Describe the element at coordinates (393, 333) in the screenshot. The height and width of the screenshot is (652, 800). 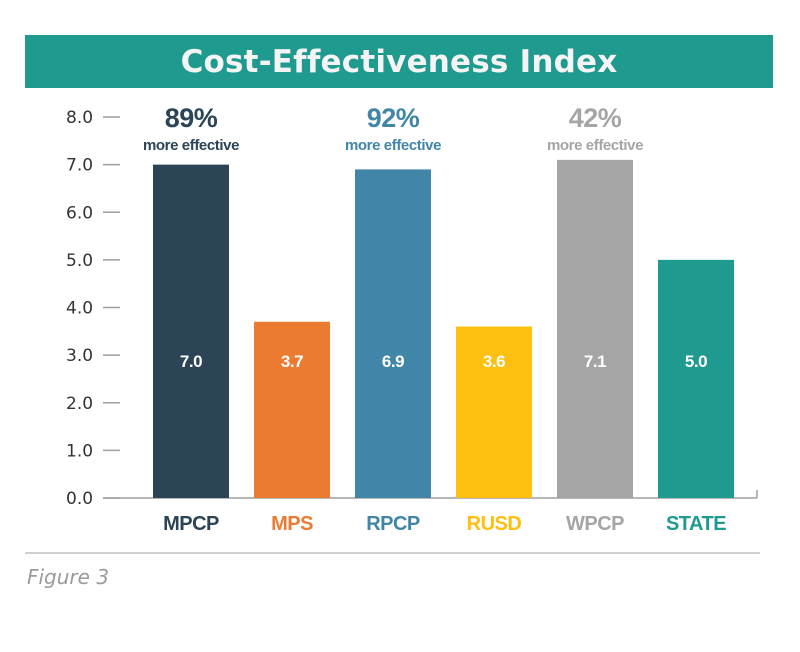
I see `bar-rpcp` at that location.